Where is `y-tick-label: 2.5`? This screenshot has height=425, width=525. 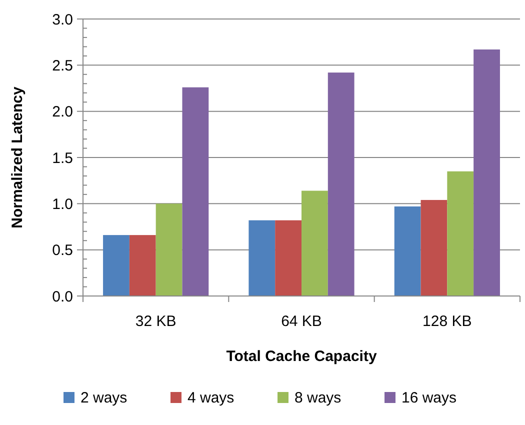 y-tick-label: 2.5 is located at coordinates (62, 65).